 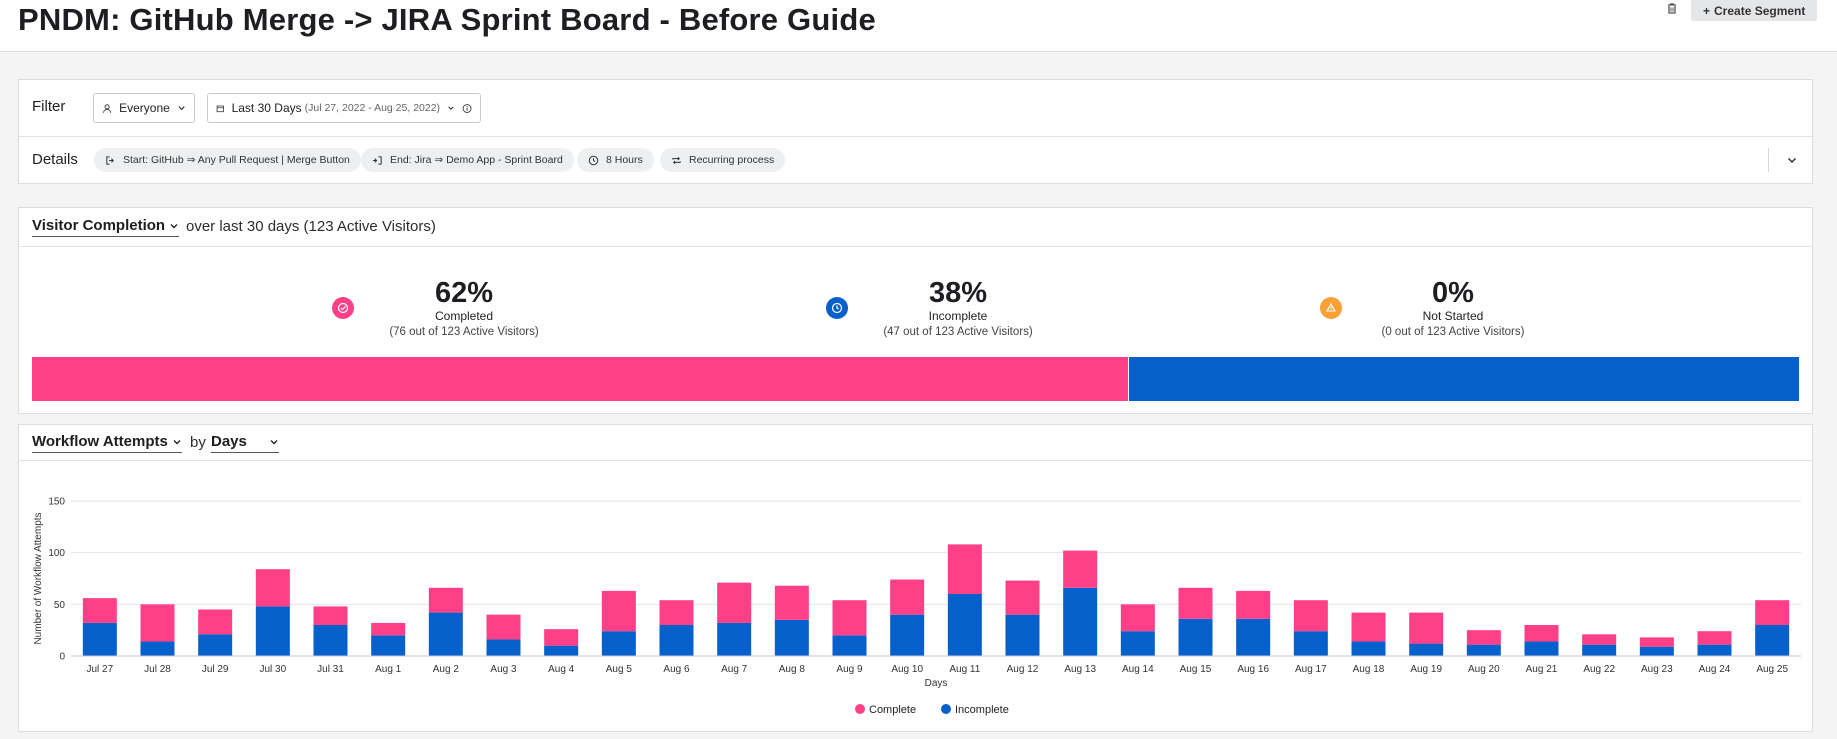 What do you see at coordinates (792, 669) in the screenshot?
I see `x-tick-label: Aug 8` at bounding box center [792, 669].